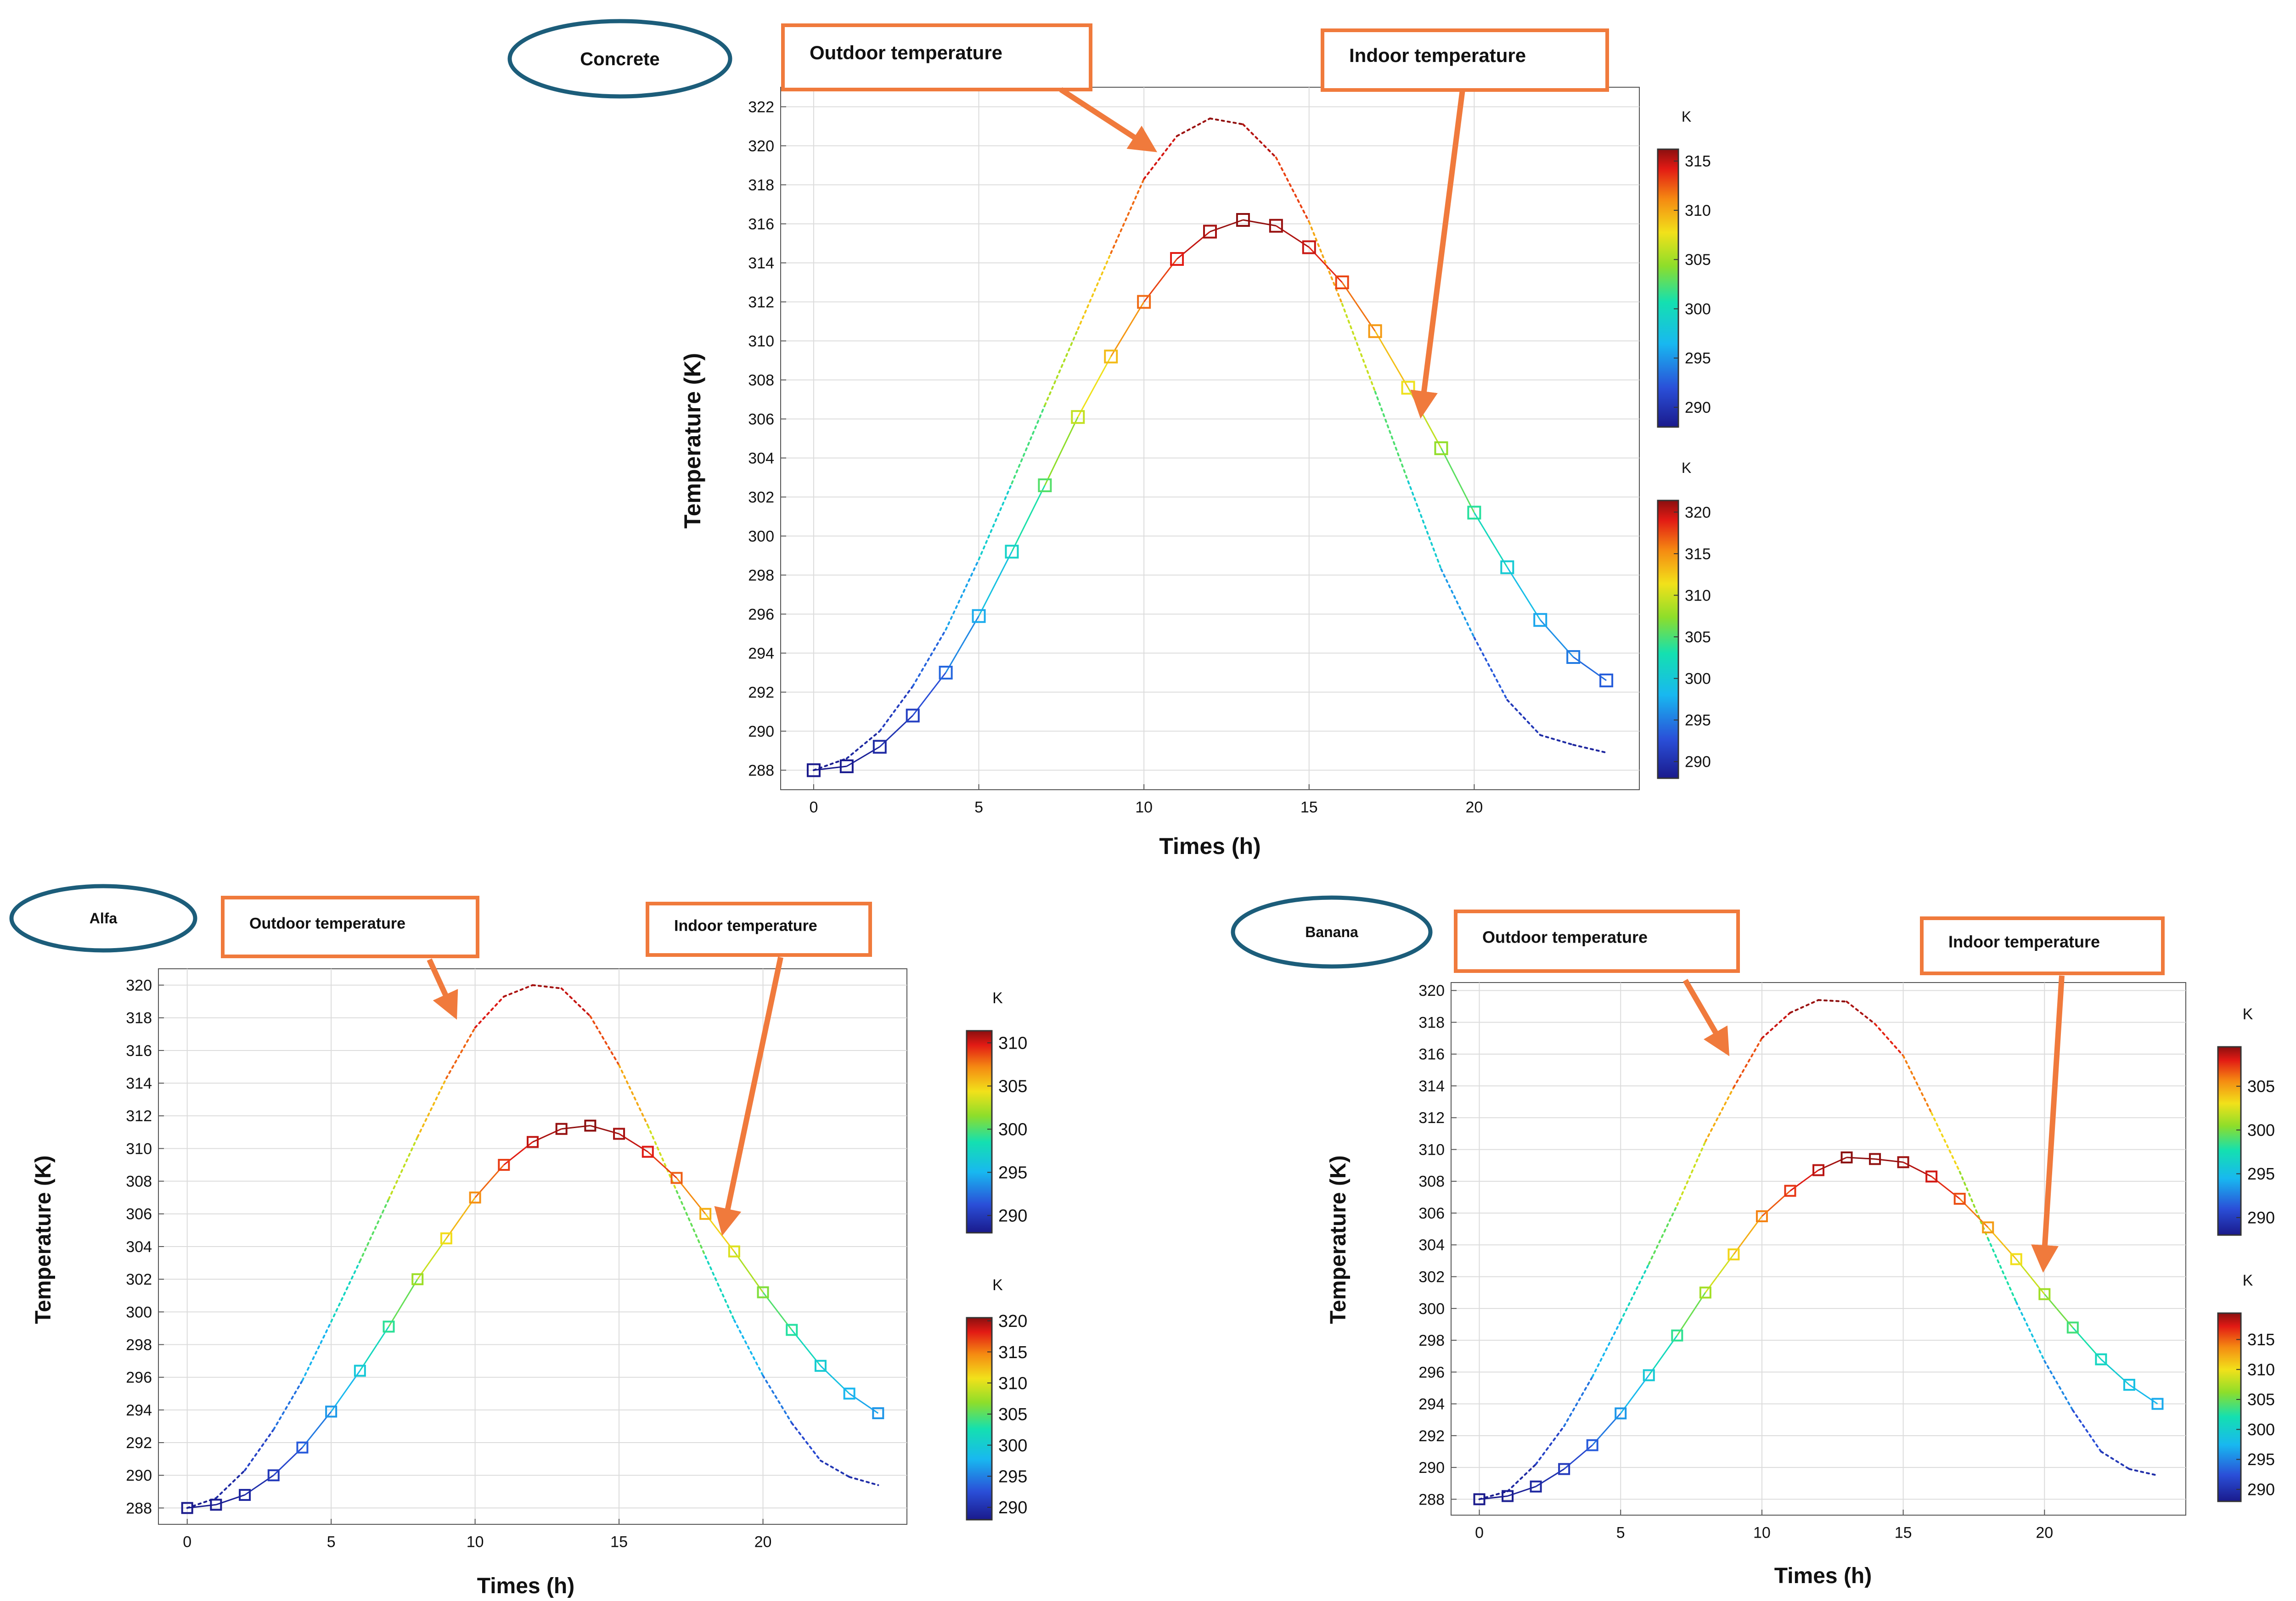  What do you see at coordinates (2248, 1014) in the screenshot?
I see `colorbar-unit-label: K` at bounding box center [2248, 1014].